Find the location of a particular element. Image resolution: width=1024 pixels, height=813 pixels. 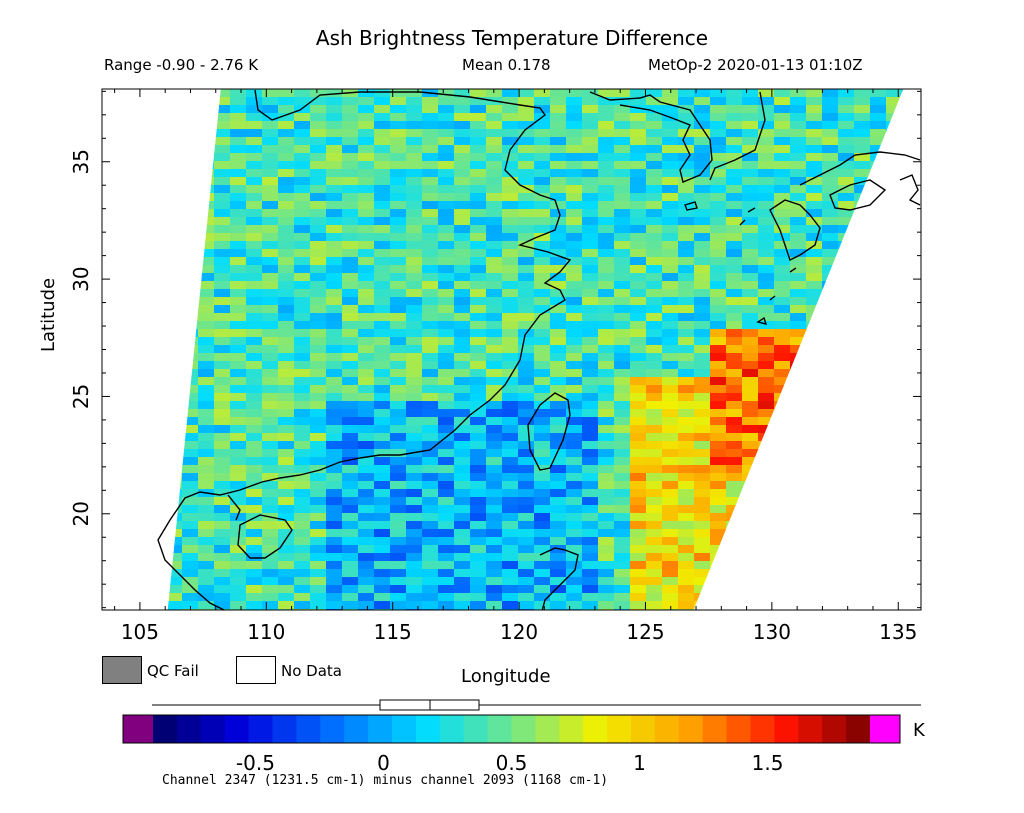

colorbar-cell is located at coordinates (739, 729).